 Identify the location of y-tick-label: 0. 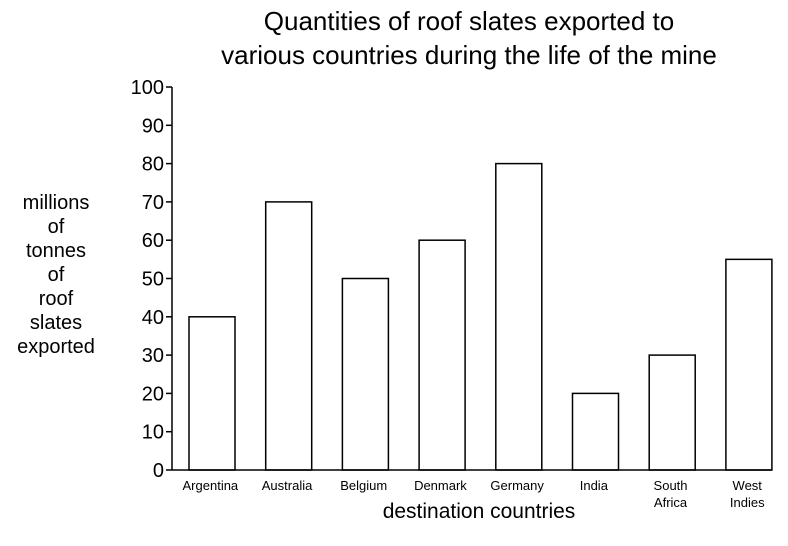
(158, 471).